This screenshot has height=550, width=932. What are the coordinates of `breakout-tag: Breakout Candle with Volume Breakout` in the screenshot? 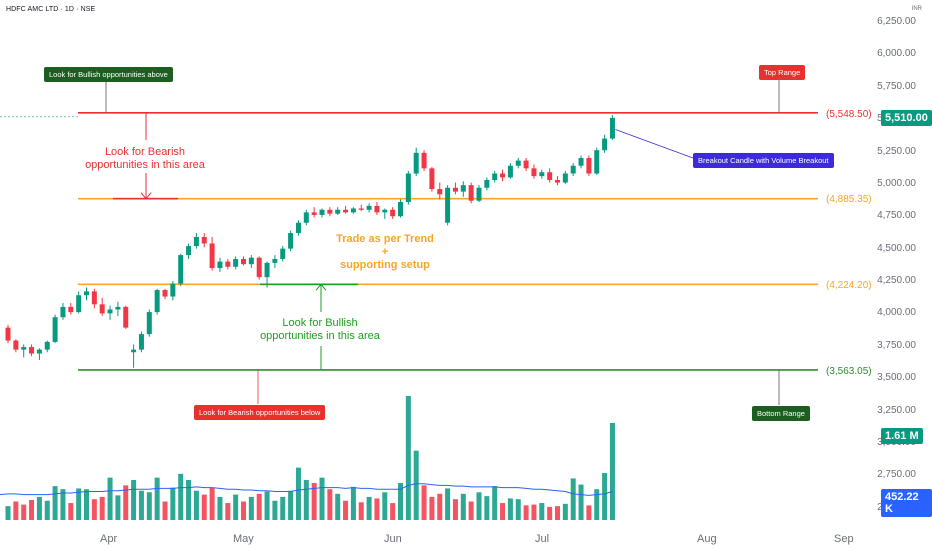 It's located at (763, 160).